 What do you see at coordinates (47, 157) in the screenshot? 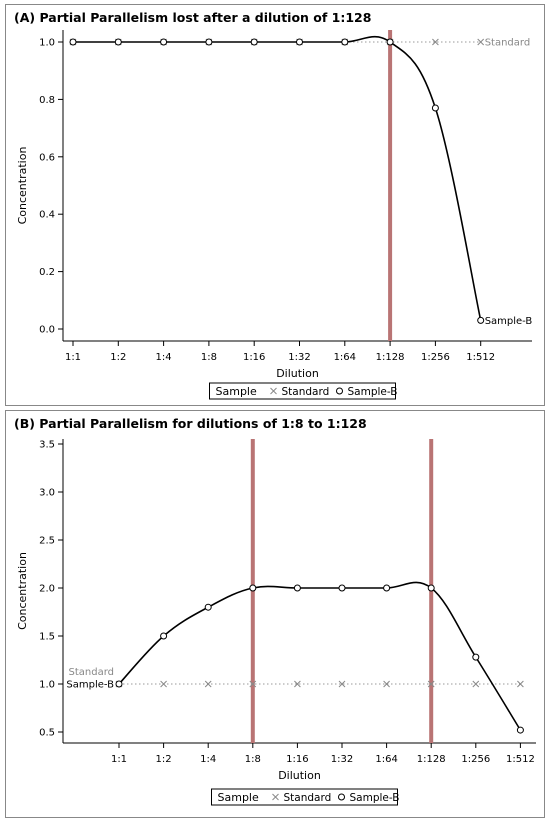
I see `y-tick-label: 0.6` at bounding box center [47, 157].